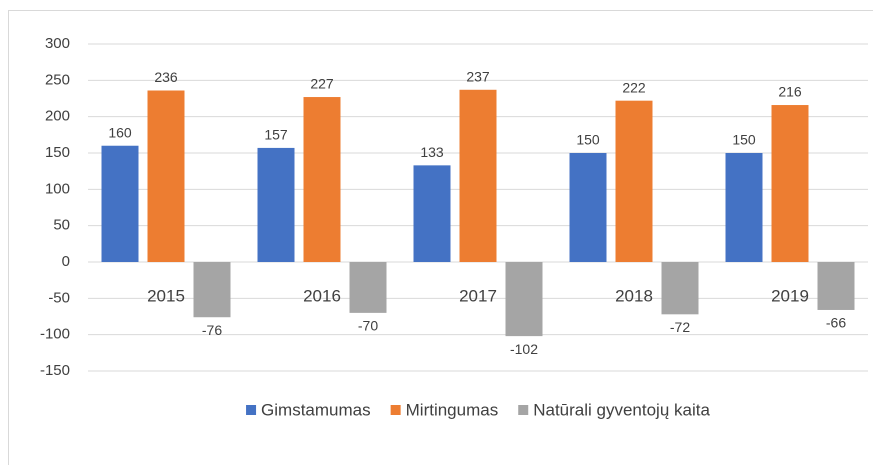 The image size is (873, 465). I want to click on x-tick-label: 2015, so click(166, 295).